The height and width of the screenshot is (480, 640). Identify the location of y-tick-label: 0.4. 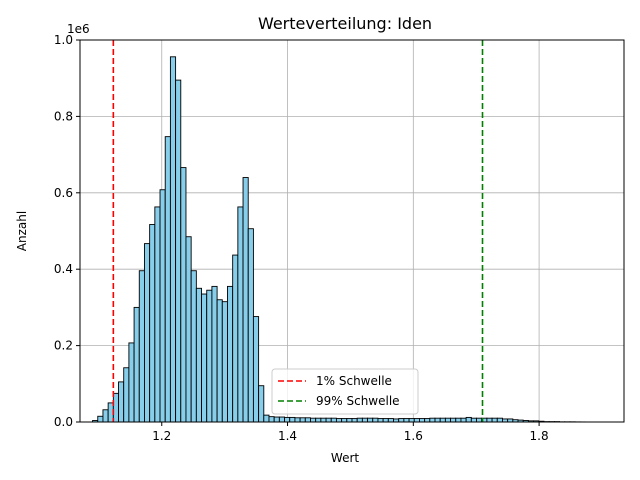
(63, 269).